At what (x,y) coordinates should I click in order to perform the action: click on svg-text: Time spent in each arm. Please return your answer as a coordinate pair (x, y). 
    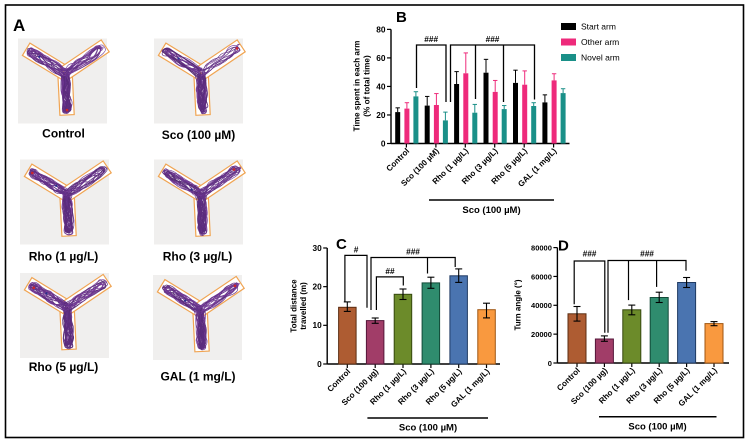
    Looking at the image, I should click on (357, 86).